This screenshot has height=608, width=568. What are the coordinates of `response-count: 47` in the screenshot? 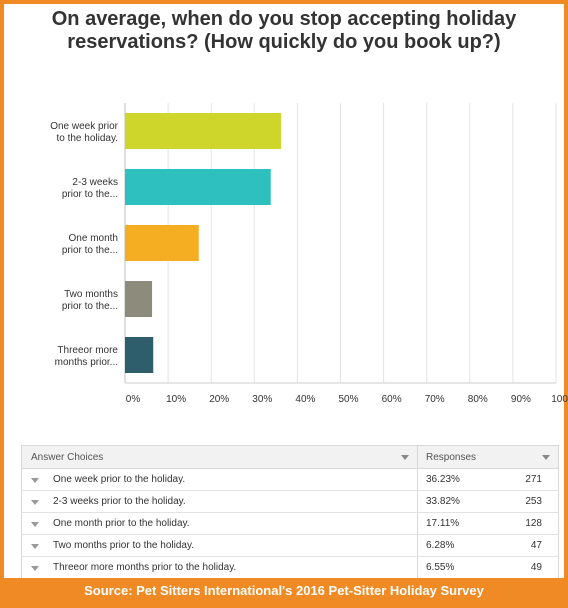 It's located at (536, 545).